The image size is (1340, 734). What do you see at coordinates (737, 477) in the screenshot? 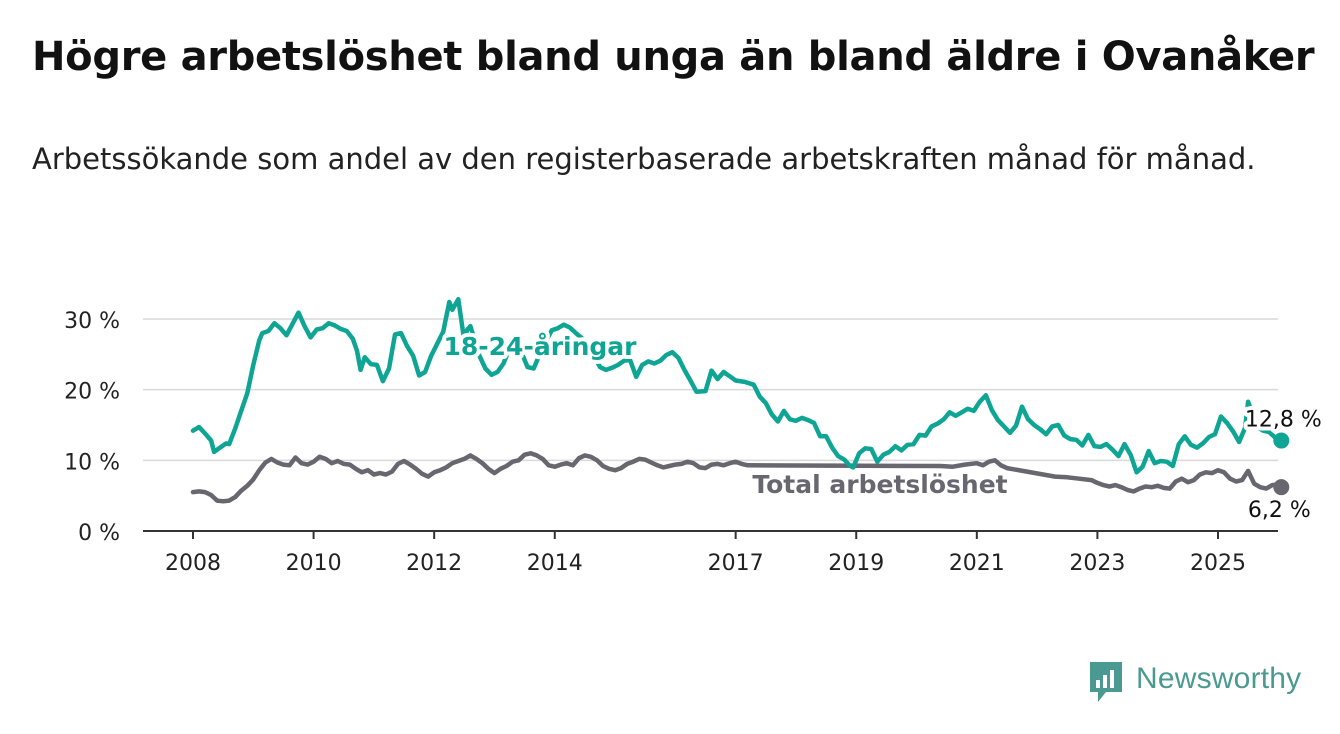
I see `series-line-total` at bounding box center [737, 477].